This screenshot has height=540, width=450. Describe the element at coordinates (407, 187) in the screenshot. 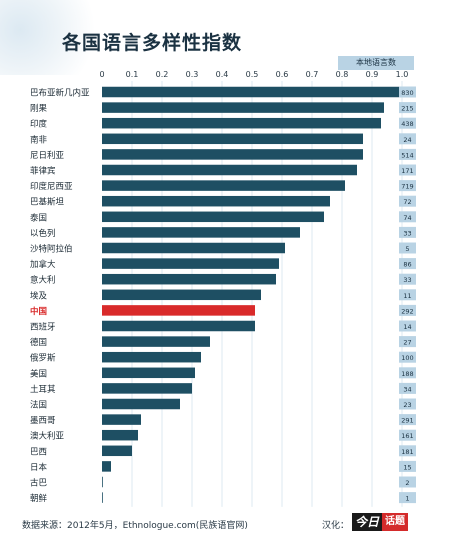

I see `language-count-label: 719` at that location.